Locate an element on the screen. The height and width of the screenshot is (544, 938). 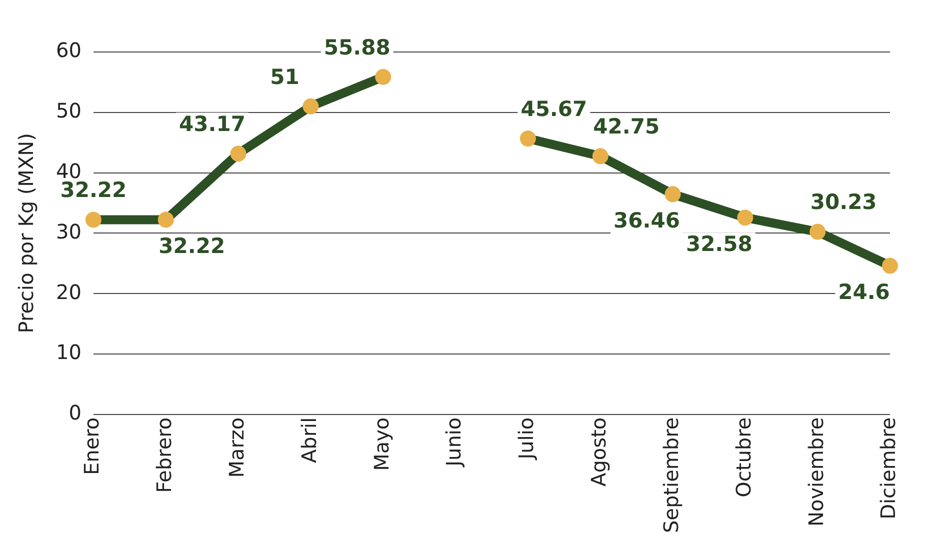
y-tick-label: 20 is located at coordinates (69, 292).